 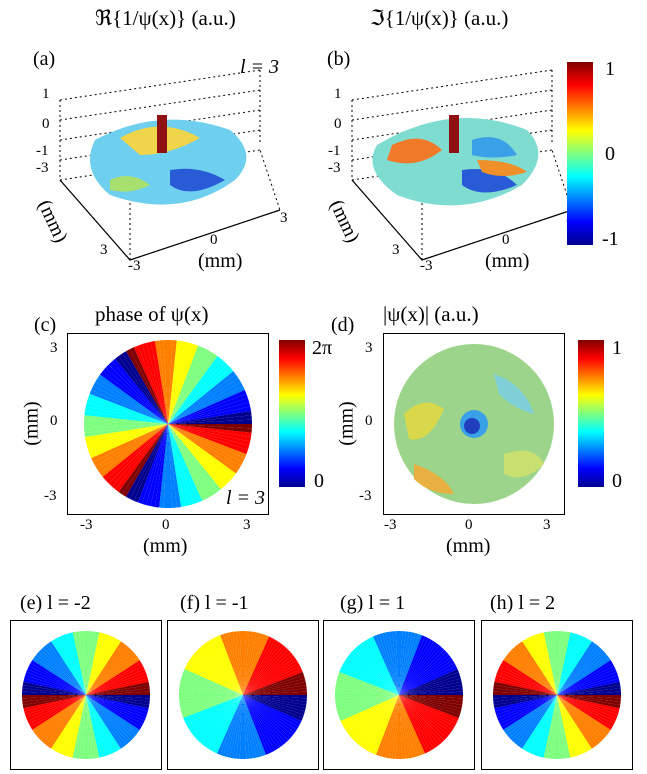 I want to click on label-f: (f) l = -1, so click(x=214, y=603).